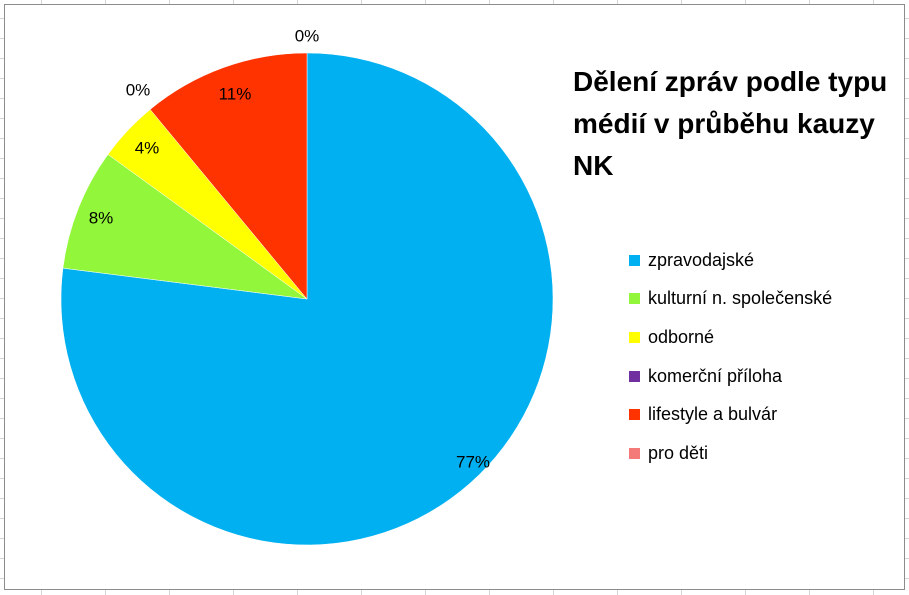  Describe the element at coordinates (701, 259) in the screenshot. I see `legend-label: zpravodajské` at that location.